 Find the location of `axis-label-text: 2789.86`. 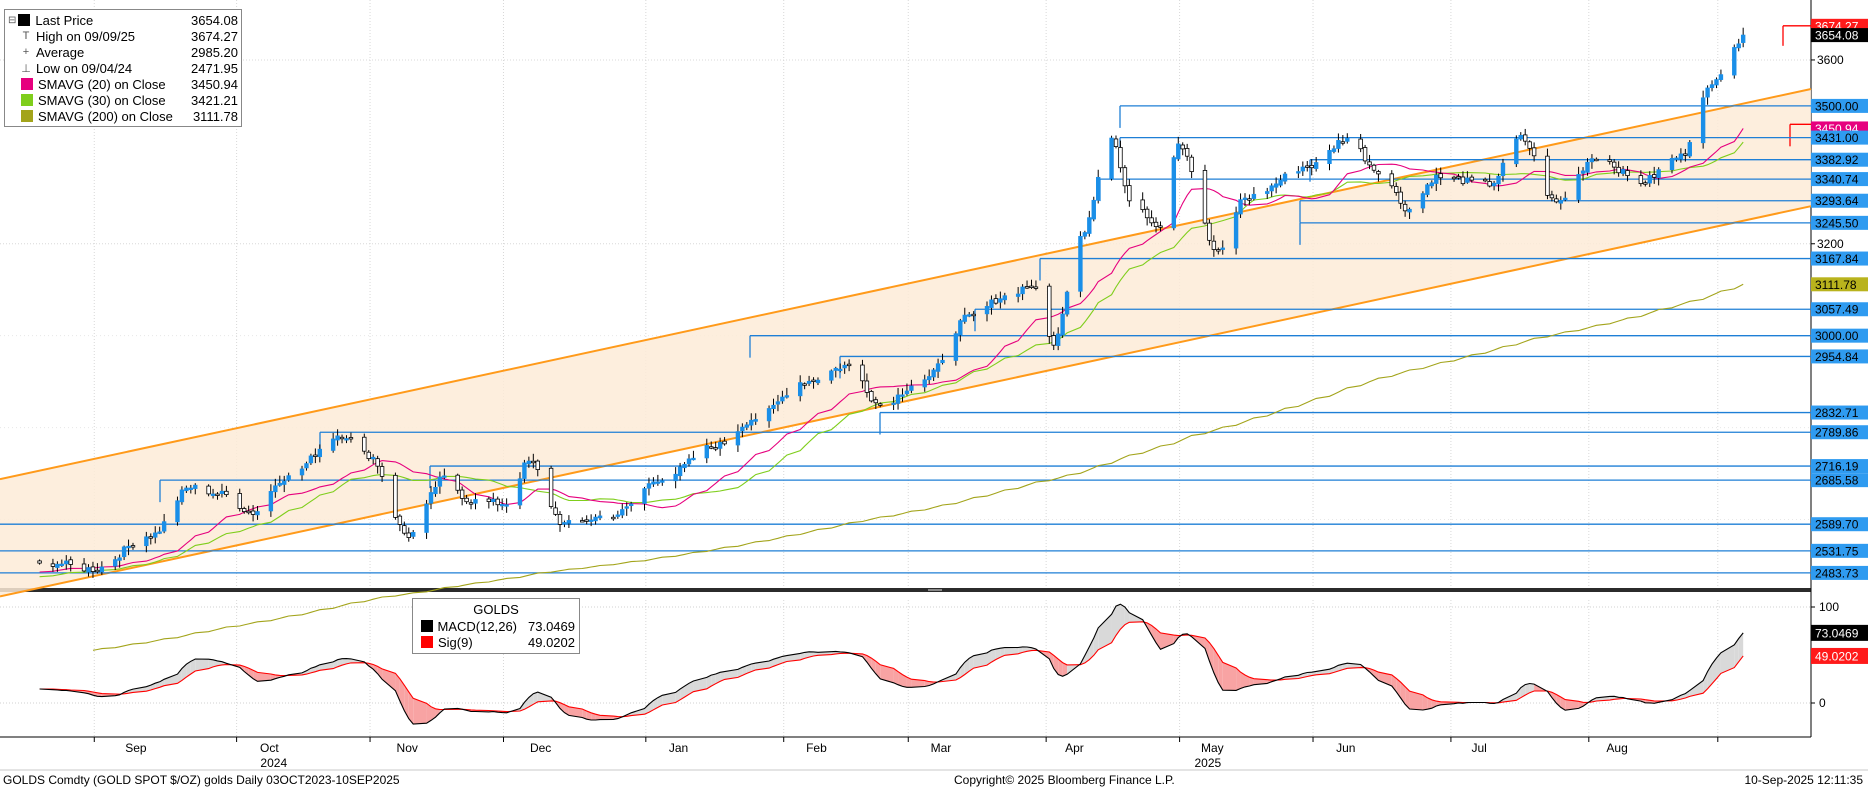

axis-label-text: 2789.86 is located at coordinates (1837, 433).